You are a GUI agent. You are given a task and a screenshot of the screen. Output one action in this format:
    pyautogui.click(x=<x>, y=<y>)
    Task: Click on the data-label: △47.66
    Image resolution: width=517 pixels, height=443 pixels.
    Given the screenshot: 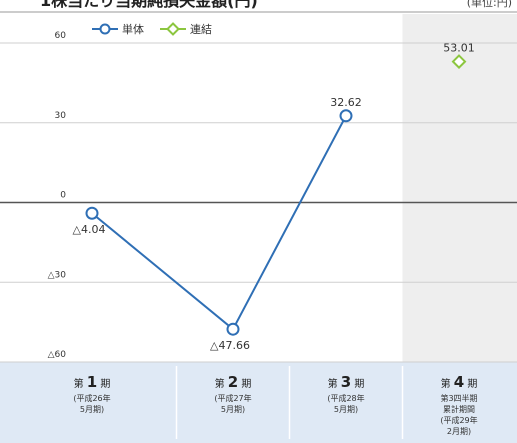 What is the action you would take?
    pyautogui.click(x=230, y=345)
    